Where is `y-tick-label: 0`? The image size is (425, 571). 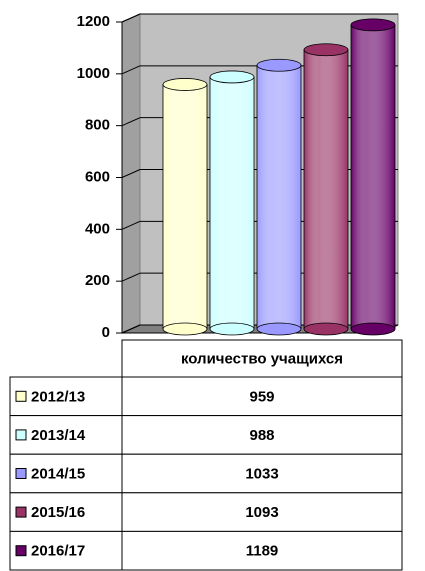 y-tick-label: 0 is located at coordinates (106, 332).